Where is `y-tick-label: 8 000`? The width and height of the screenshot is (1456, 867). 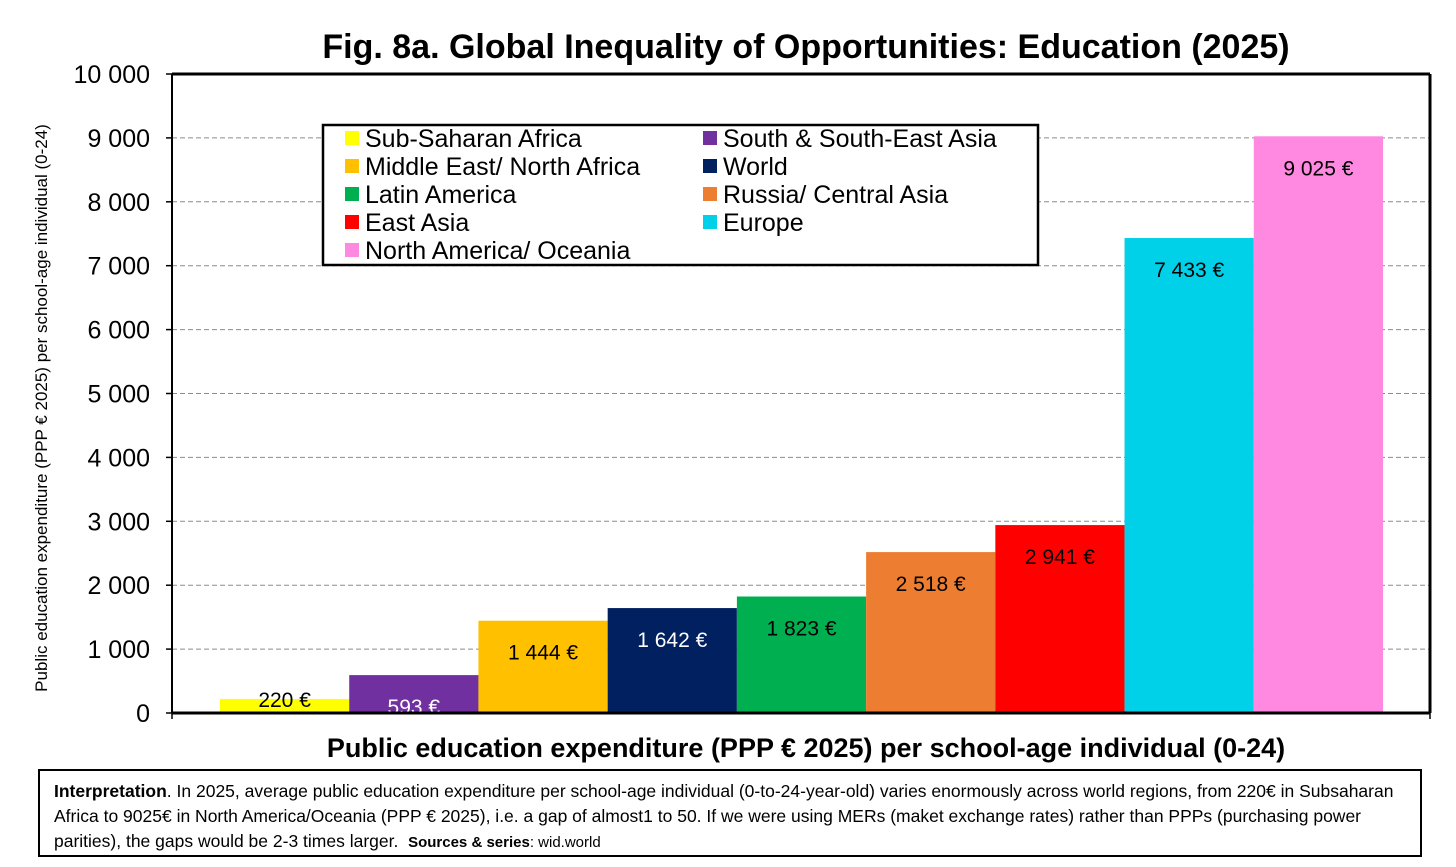 y-tick-label: 8 000 is located at coordinates (118, 203).